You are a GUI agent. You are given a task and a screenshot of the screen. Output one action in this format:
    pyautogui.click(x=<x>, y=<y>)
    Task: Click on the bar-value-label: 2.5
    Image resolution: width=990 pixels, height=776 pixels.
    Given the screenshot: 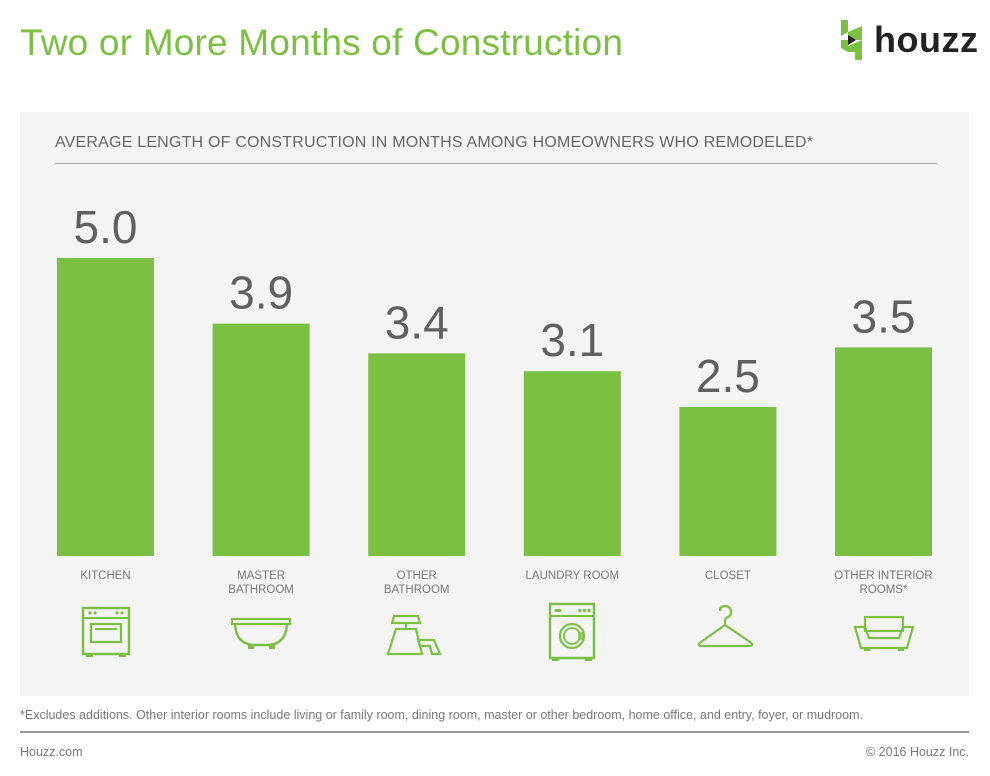 What is the action you would take?
    pyautogui.click(x=728, y=376)
    